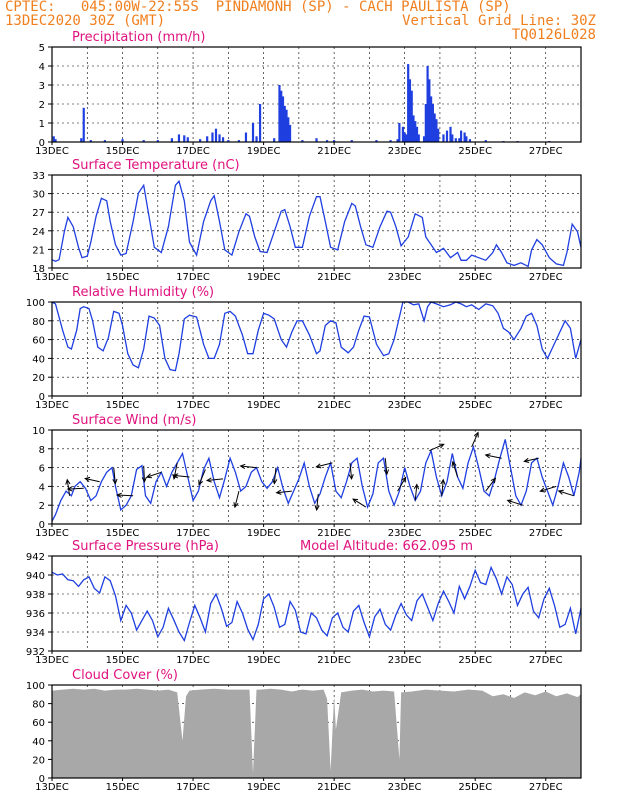 The image size is (618, 800). What do you see at coordinates (125, 675) in the screenshot?
I see `panel-title: Cloud Cover (%)` at bounding box center [125, 675].